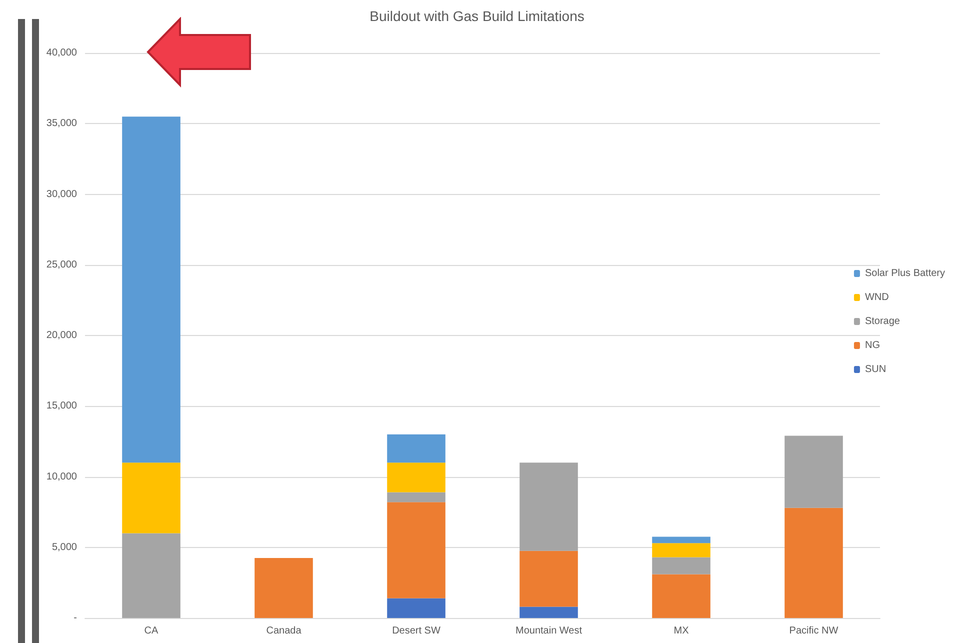  I want to click on x-tick-label: Pacific NW, so click(814, 631).